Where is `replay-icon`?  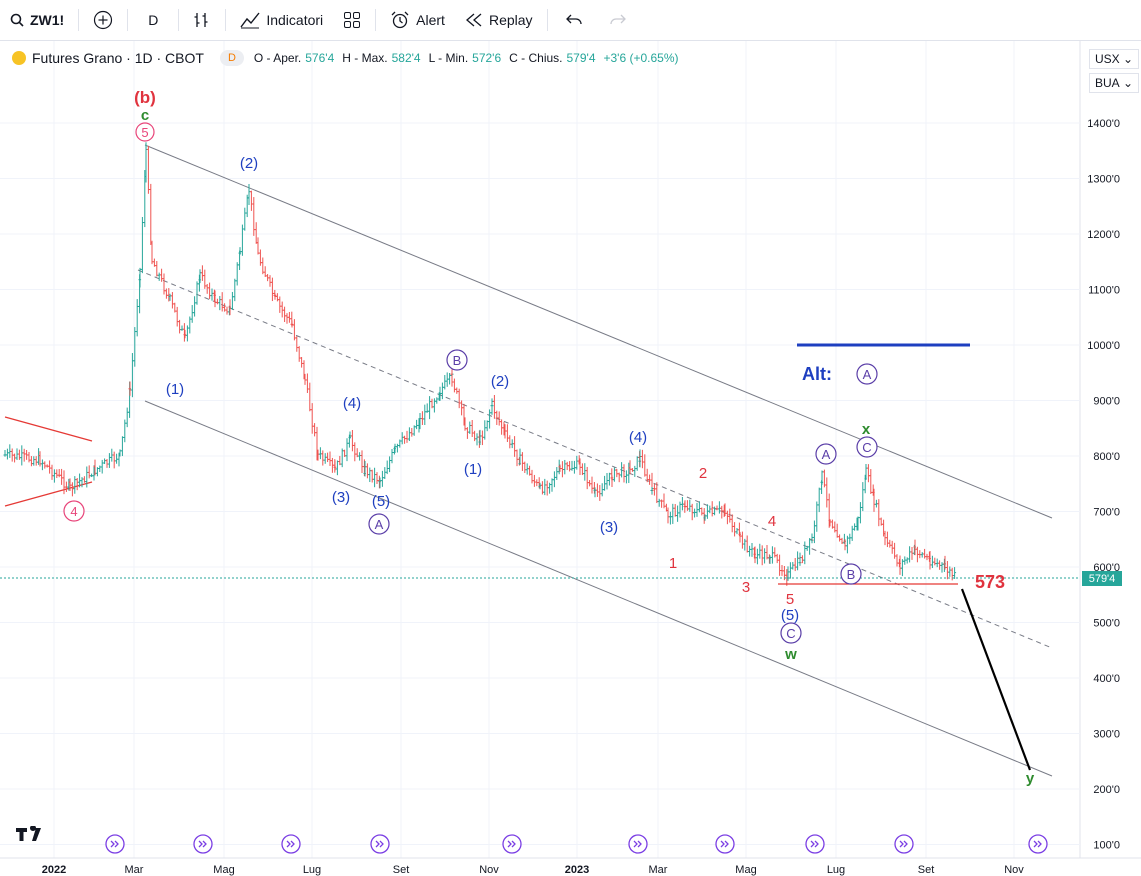 replay-icon is located at coordinates (473, 20).